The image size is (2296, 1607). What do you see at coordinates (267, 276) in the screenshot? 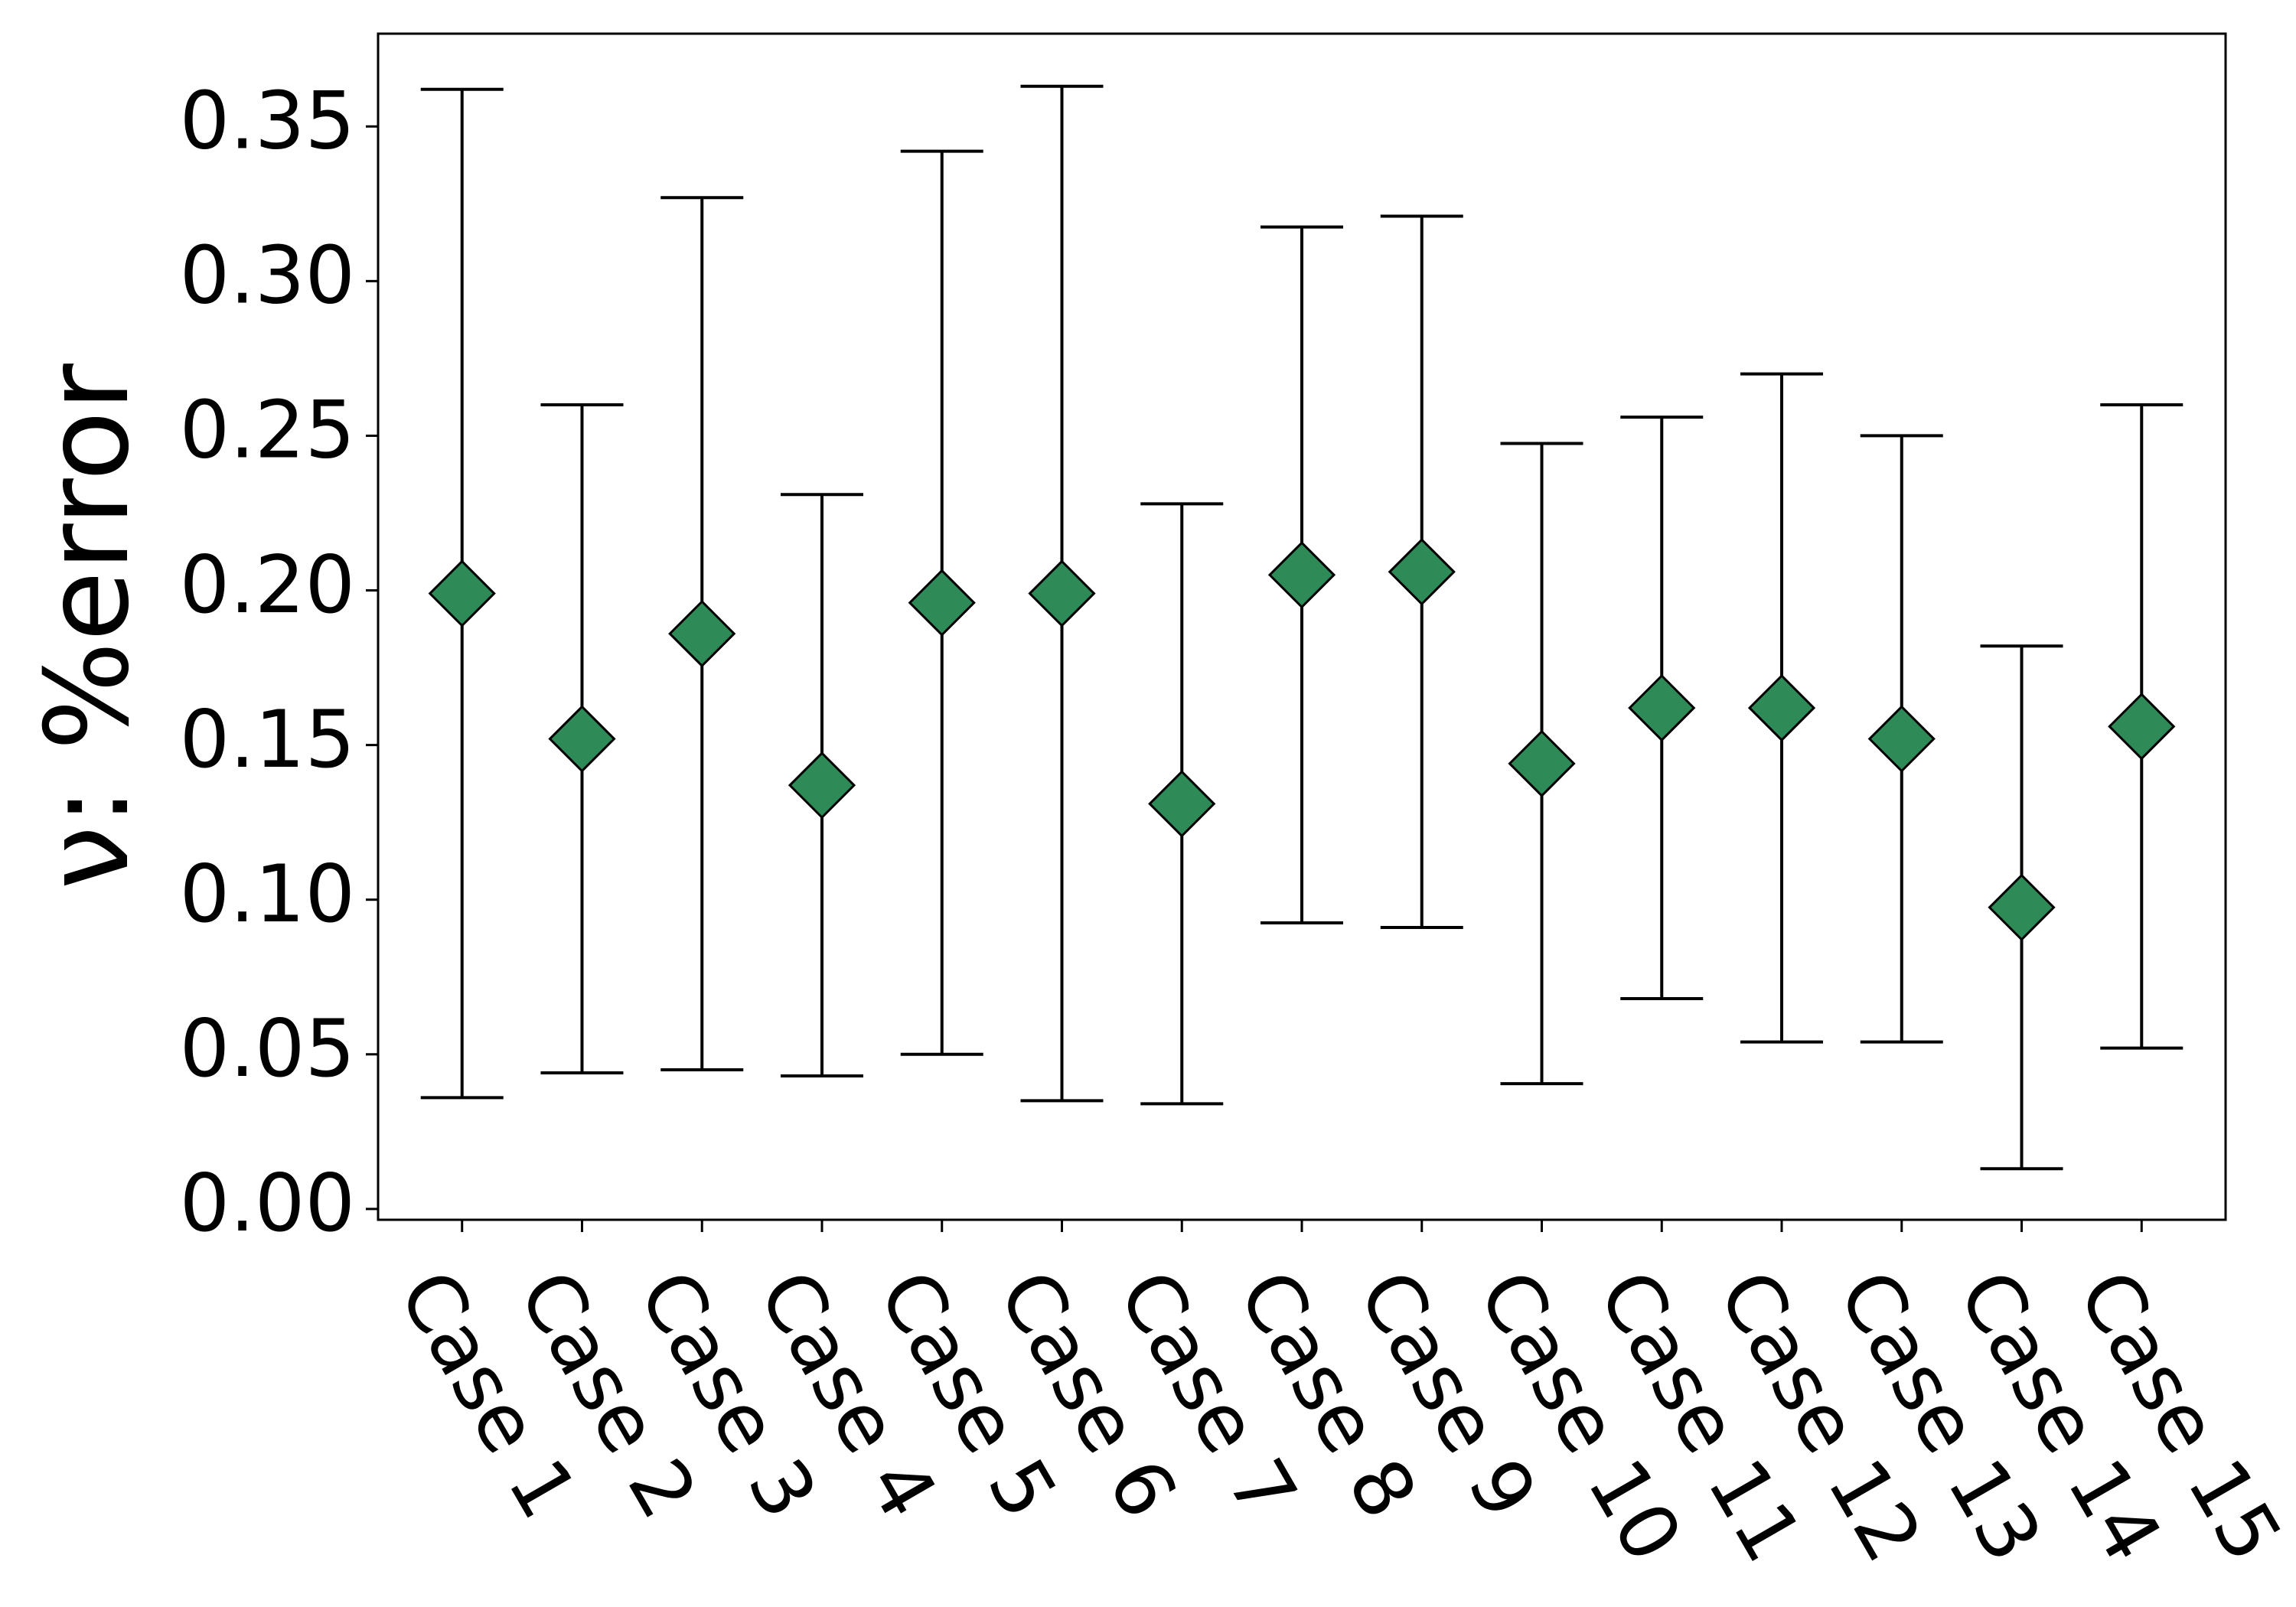
I see `y-tick-label: 0.30` at bounding box center [267, 276].